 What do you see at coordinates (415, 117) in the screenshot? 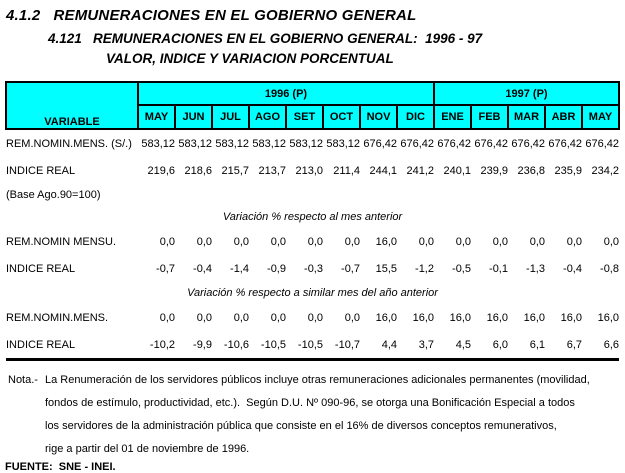
I see `month-header-dic-1996: DIC` at bounding box center [415, 117].